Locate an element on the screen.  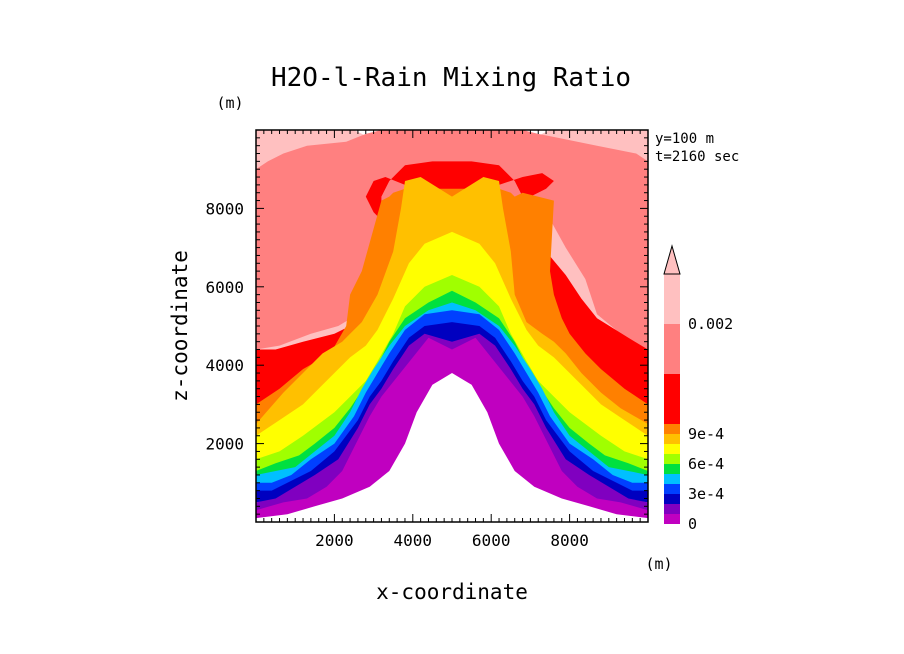
y-axis-unit: (m) is located at coordinates (229, 103).